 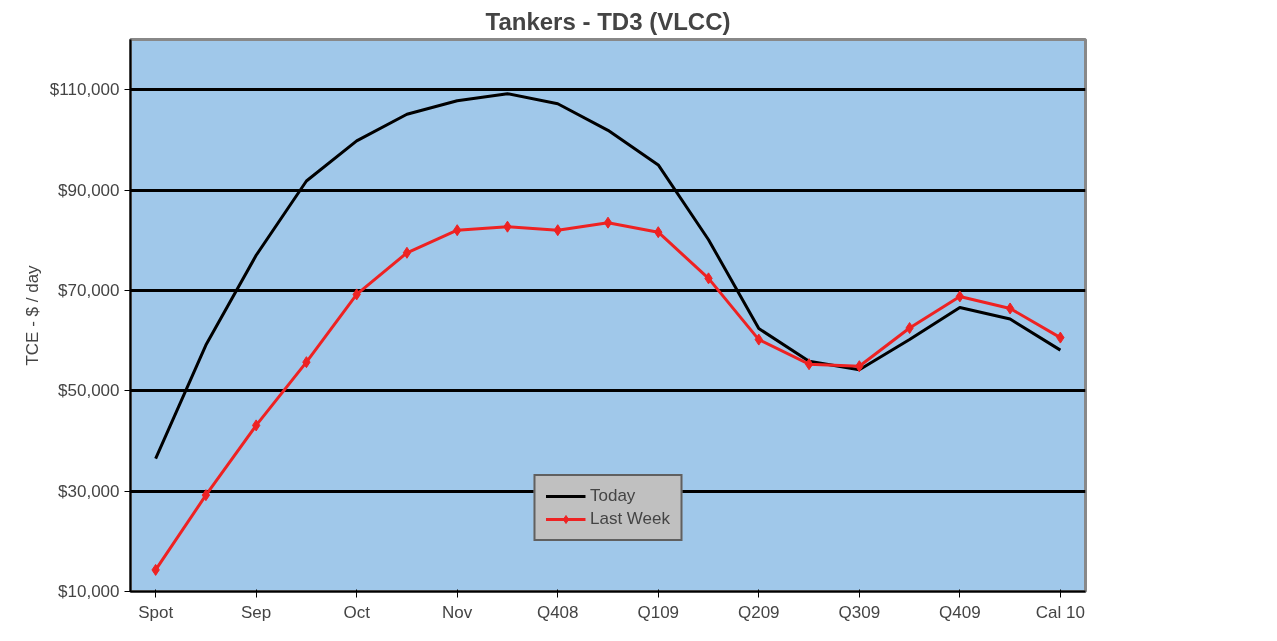 I want to click on y-tick-label: $50,000, so click(x=89, y=391).